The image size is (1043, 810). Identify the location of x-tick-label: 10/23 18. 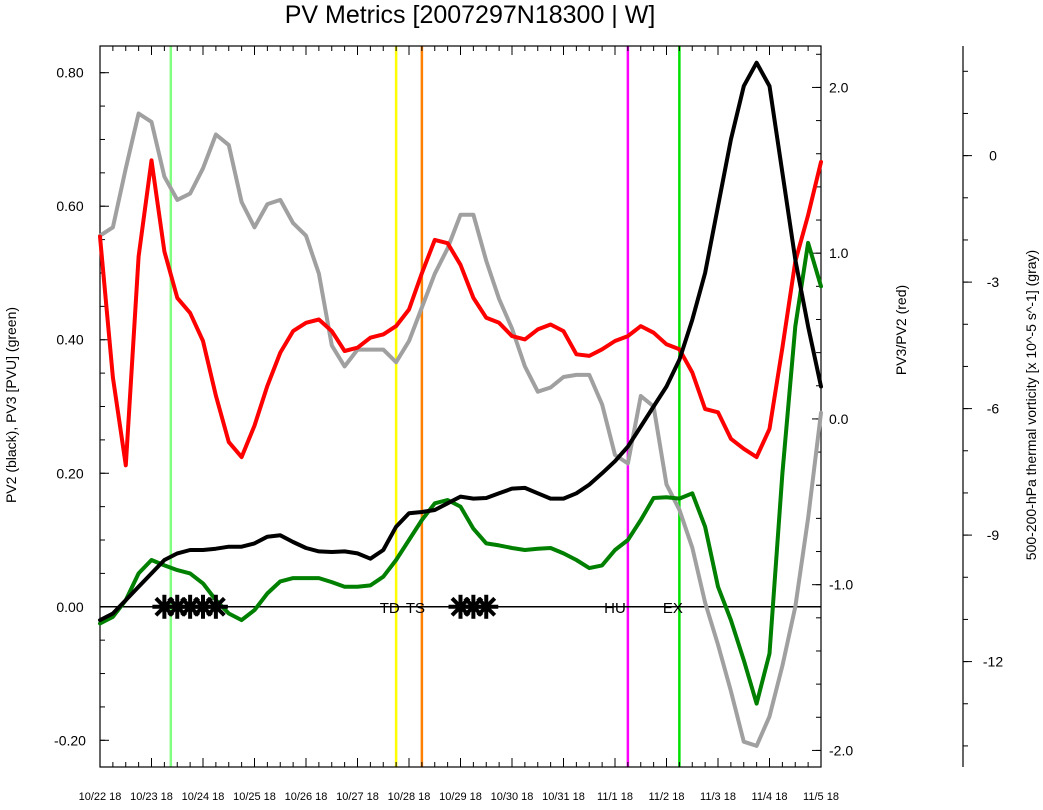
(151, 797).